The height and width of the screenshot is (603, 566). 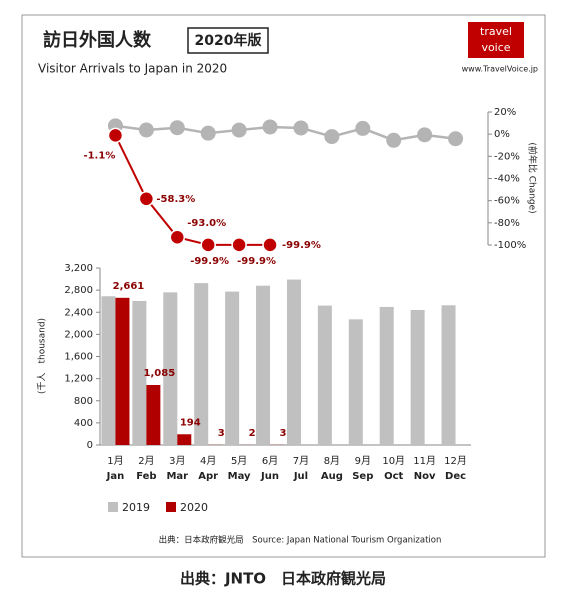 I want to click on x-tick-label: Dec, so click(x=455, y=476).